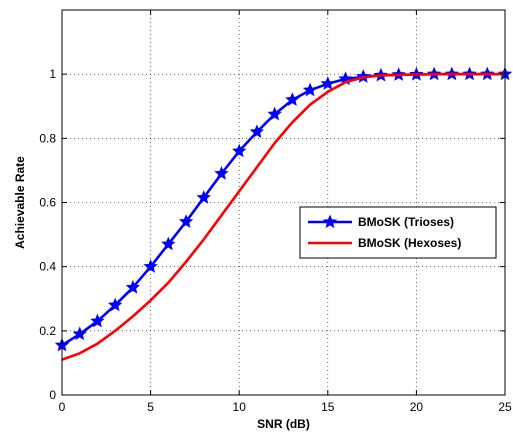 The width and height of the screenshot is (513, 439). I want to click on legend-box, so click(398, 232).